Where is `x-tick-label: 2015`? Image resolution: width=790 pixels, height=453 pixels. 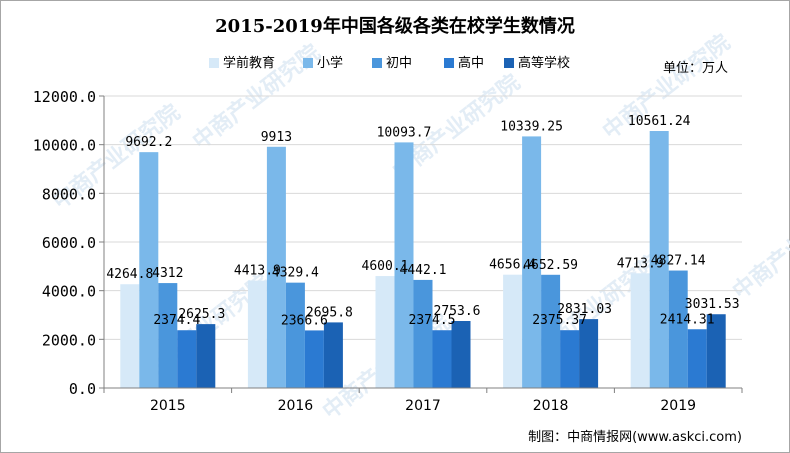 x-tick-label: 2015 is located at coordinates (168, 406).